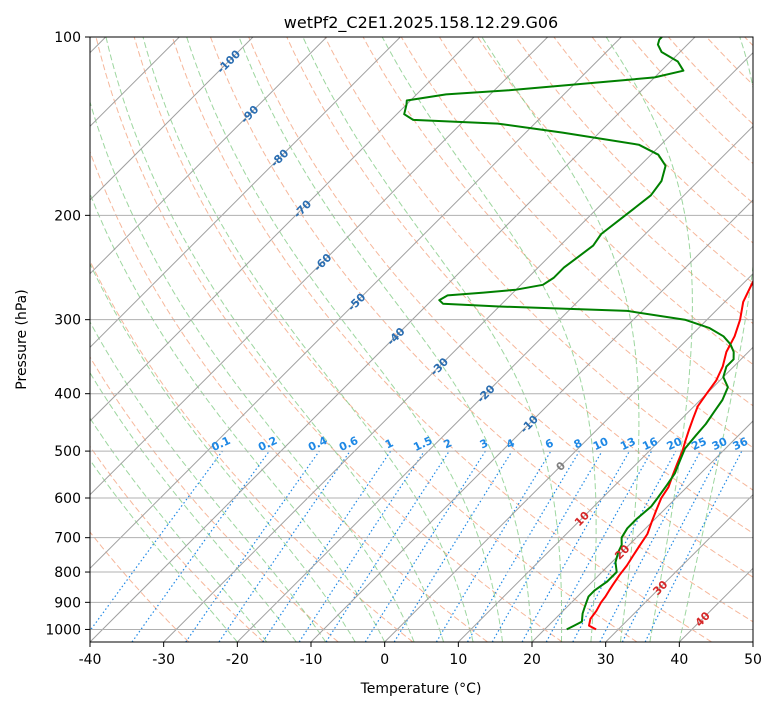 This screenshot has height=712, width=775. I want to click on x-tick-label: 0, so click(384, 660).